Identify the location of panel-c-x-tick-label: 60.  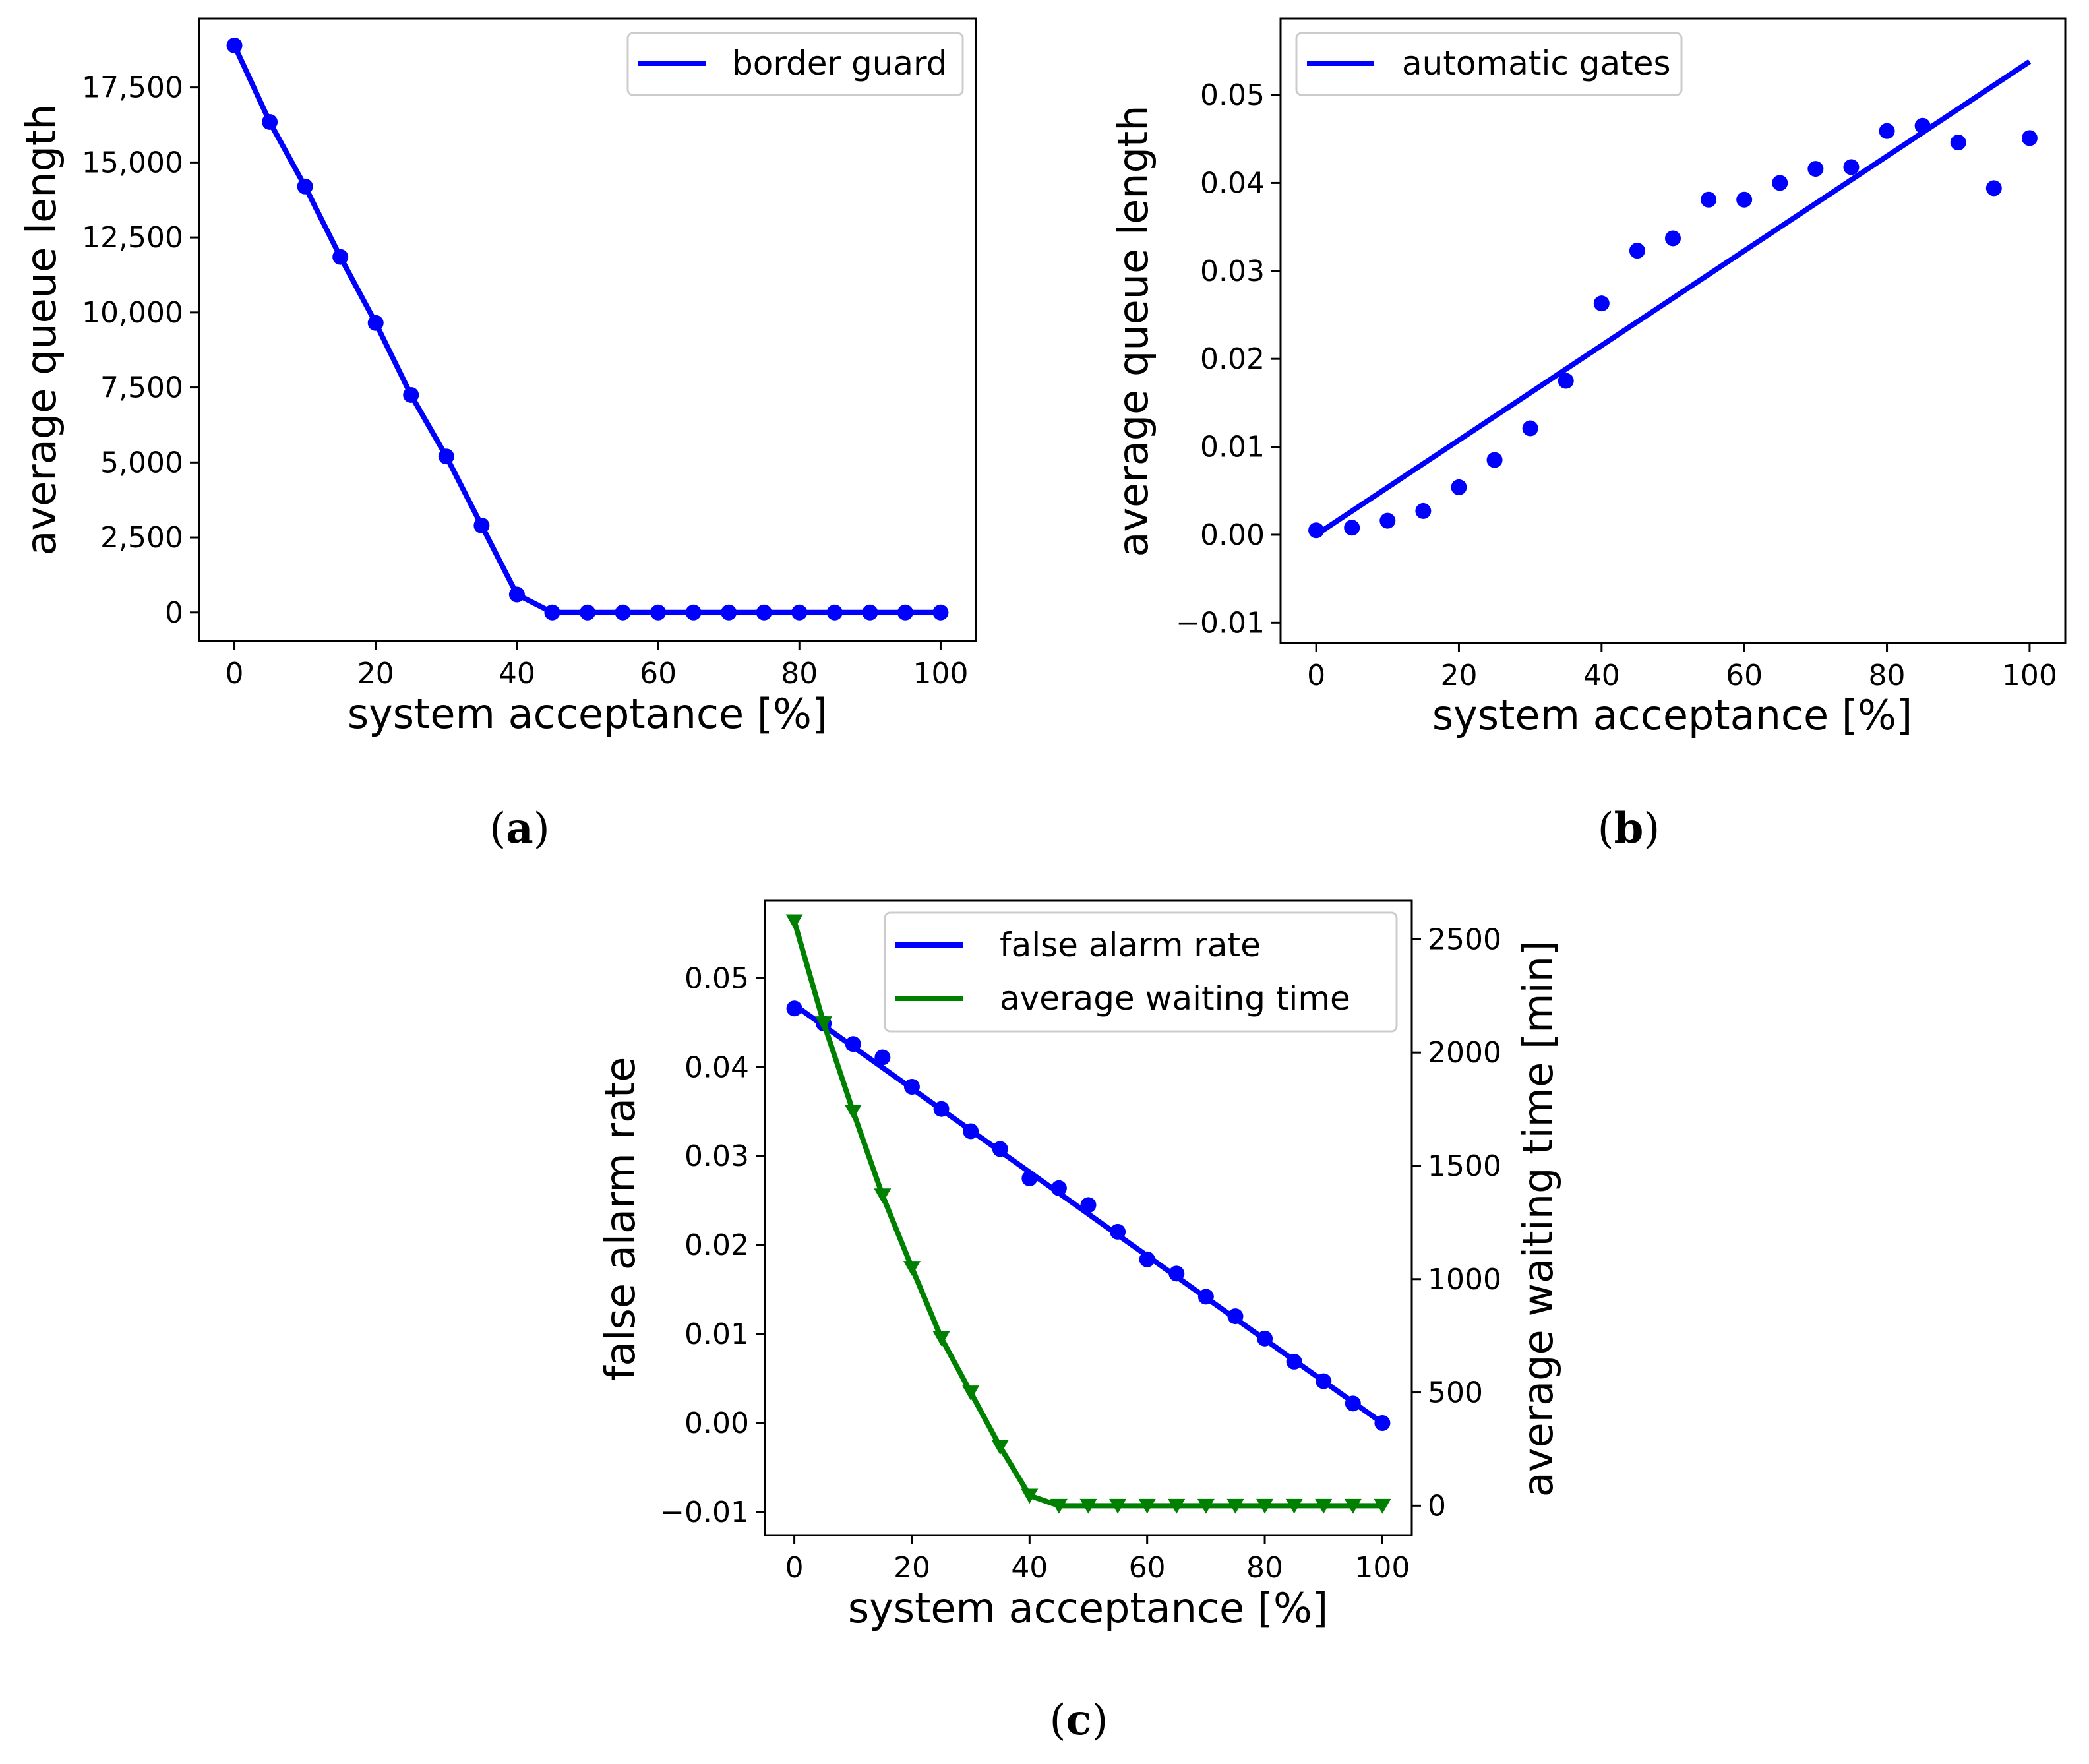
(1147, 1568).